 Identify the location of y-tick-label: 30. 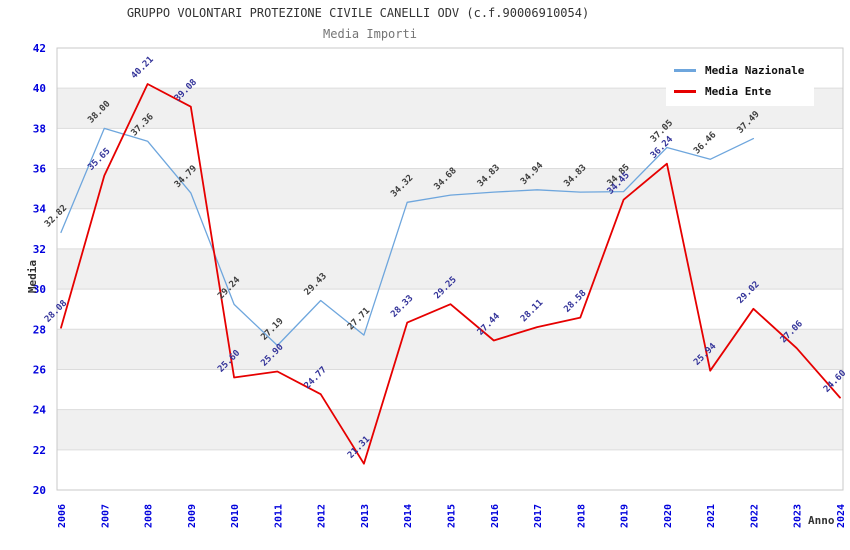
(39, 289).